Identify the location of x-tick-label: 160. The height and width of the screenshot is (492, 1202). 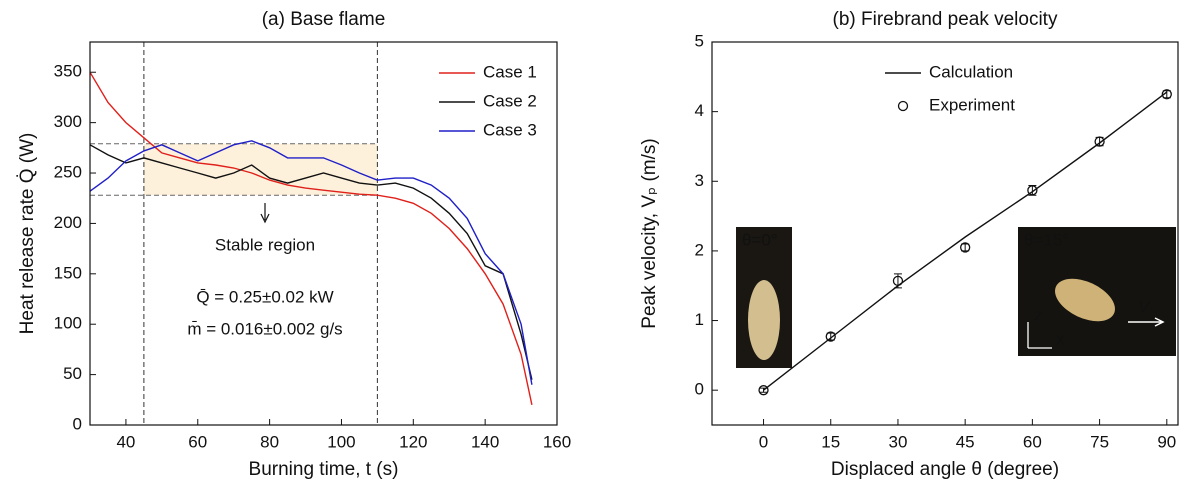
(557, 441).